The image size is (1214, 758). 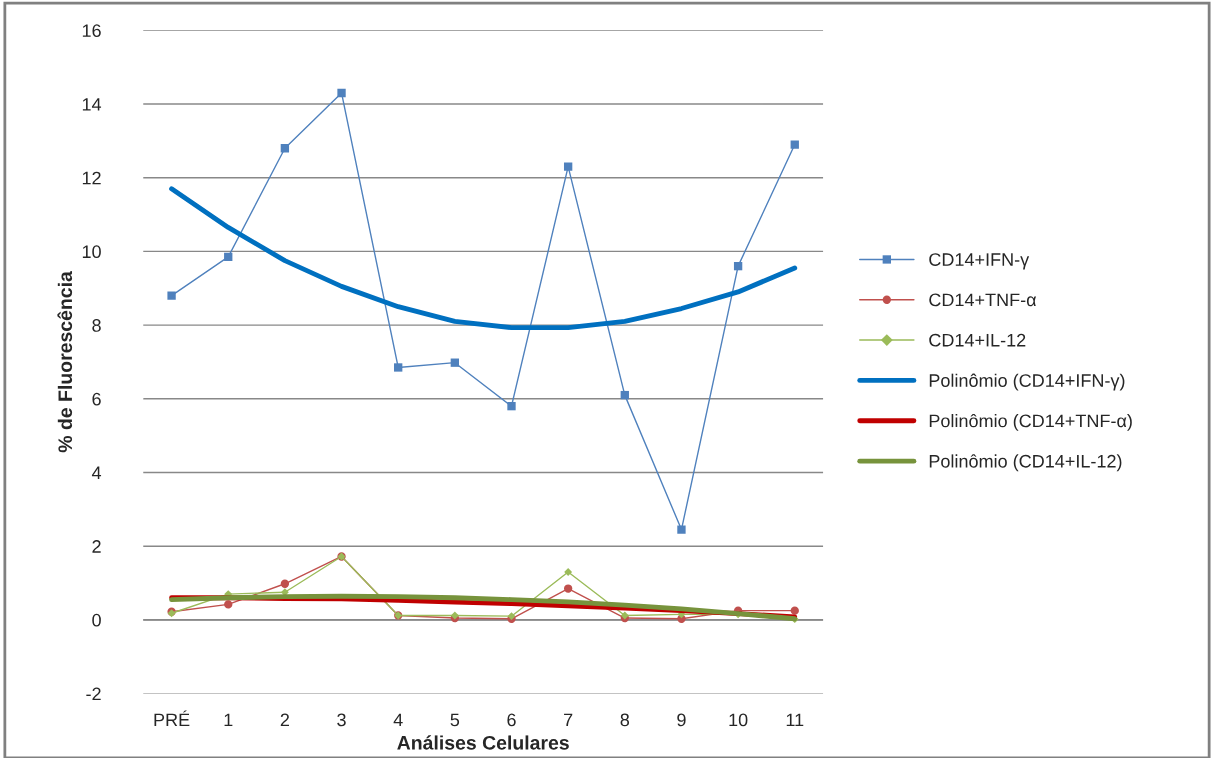 I want to click on x-tick-label: 3, so click(x=341, y=720).